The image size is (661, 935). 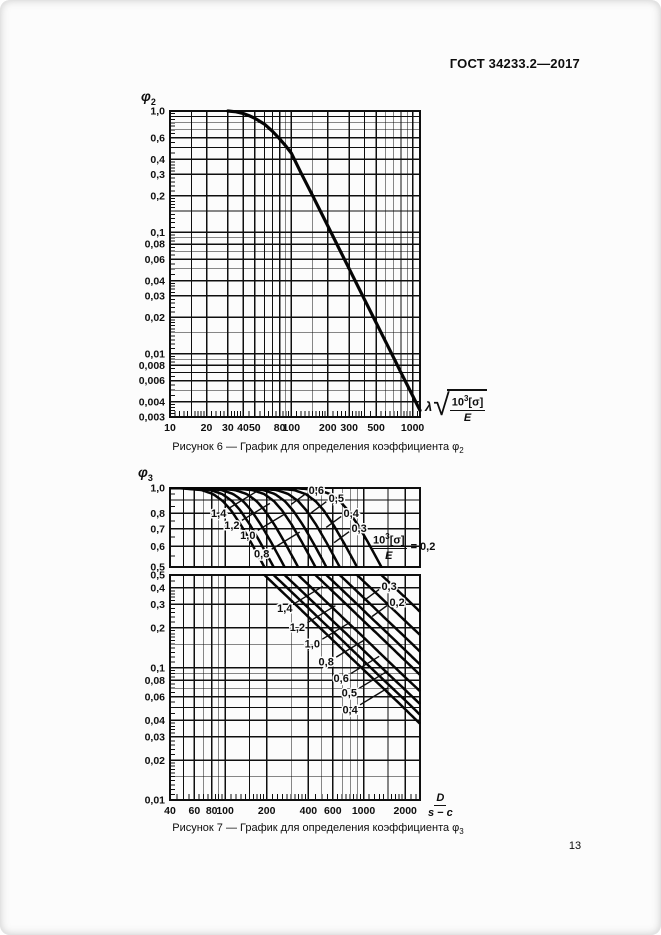 I want to click on svg-text: 0,04, so click(x=155, y=721).